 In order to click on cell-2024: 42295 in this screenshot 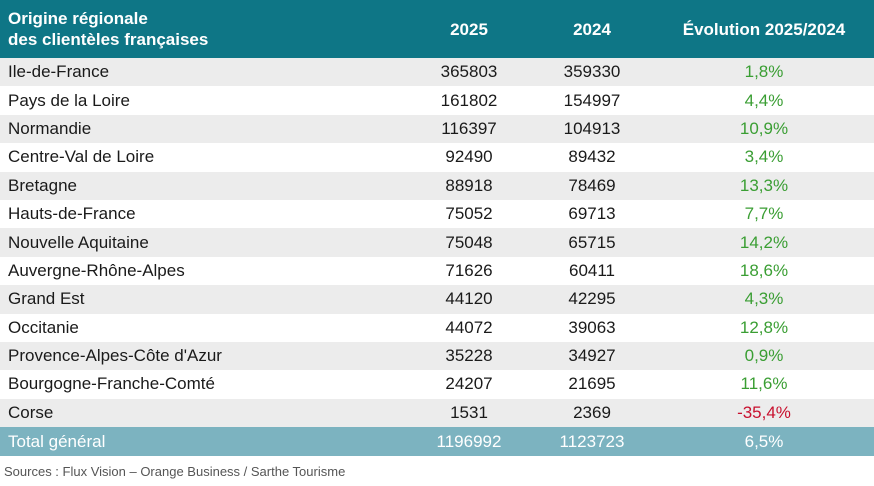, I will do `click(592, 299)`.